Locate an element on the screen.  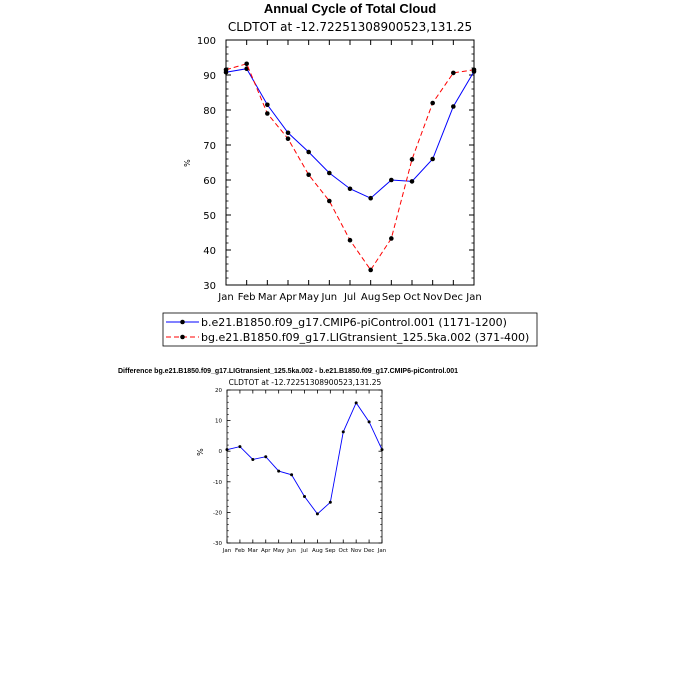
y-tick-label: -30 is located at coordinates (217, 544).